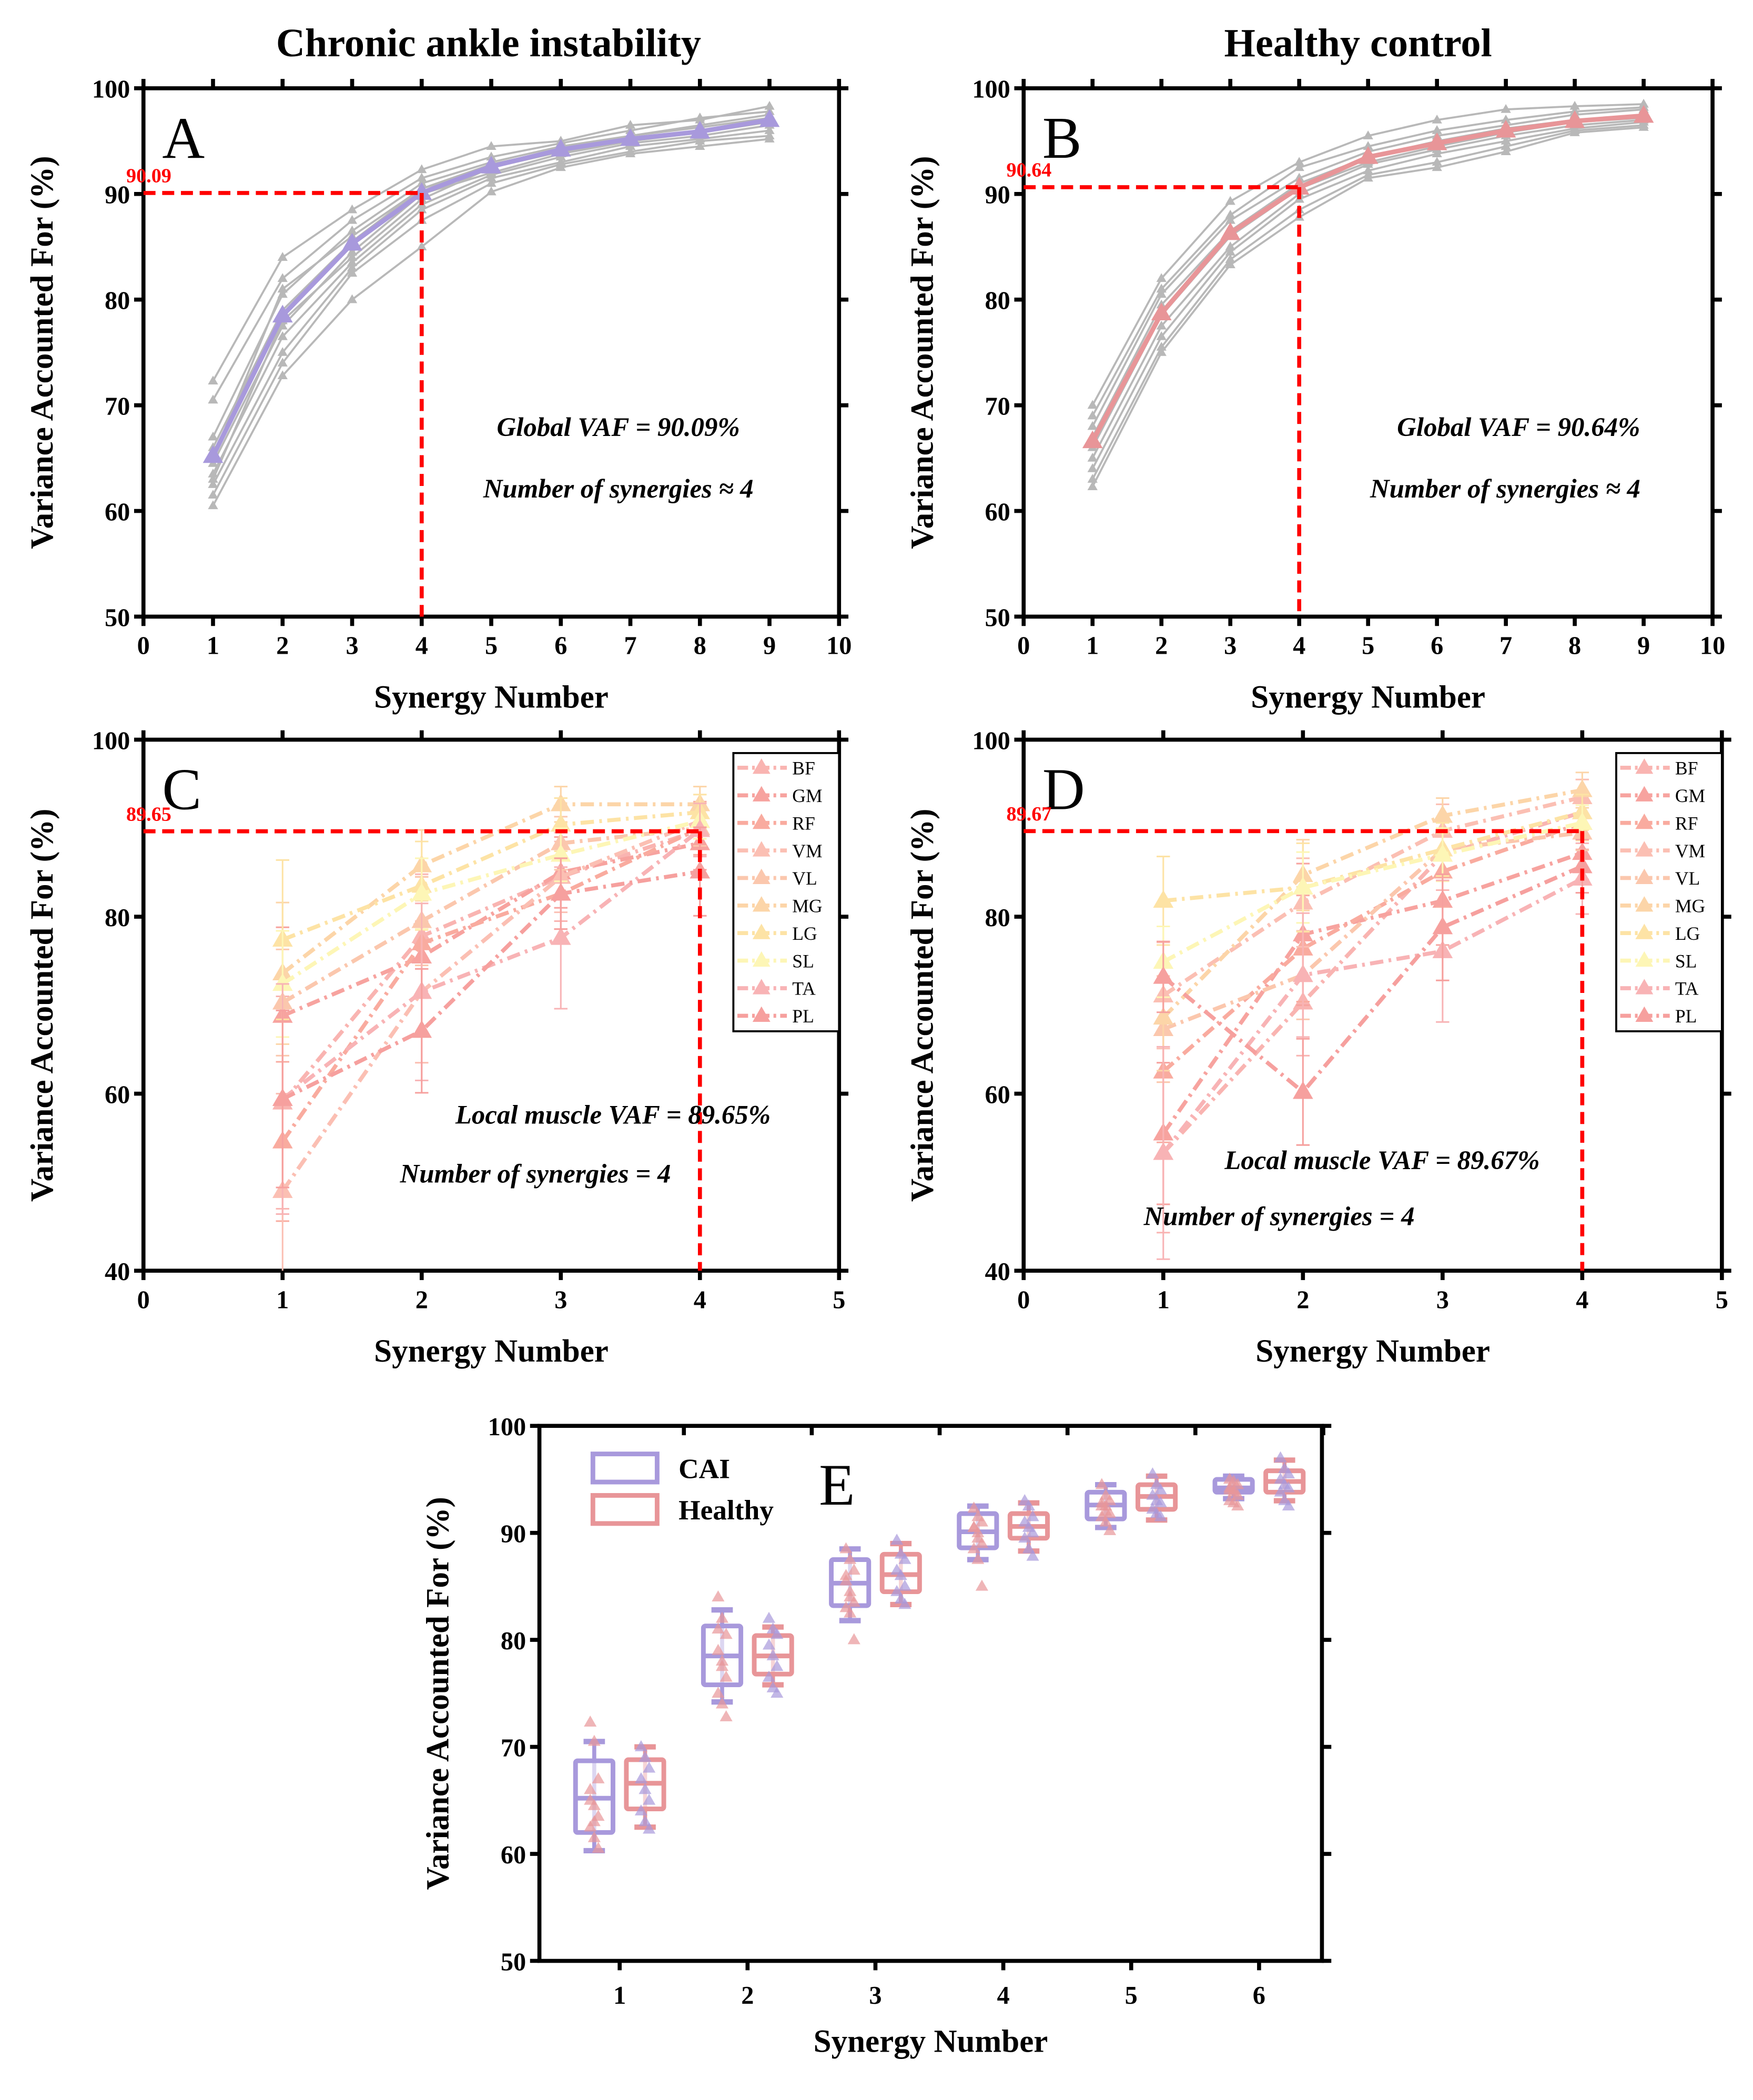 The width and height of the screenshot is (1753, 2100). What do you see at coordinates (352, 646) in the screenshot?
I see `x-tick-label: 3` at bounding box center [352, 646].